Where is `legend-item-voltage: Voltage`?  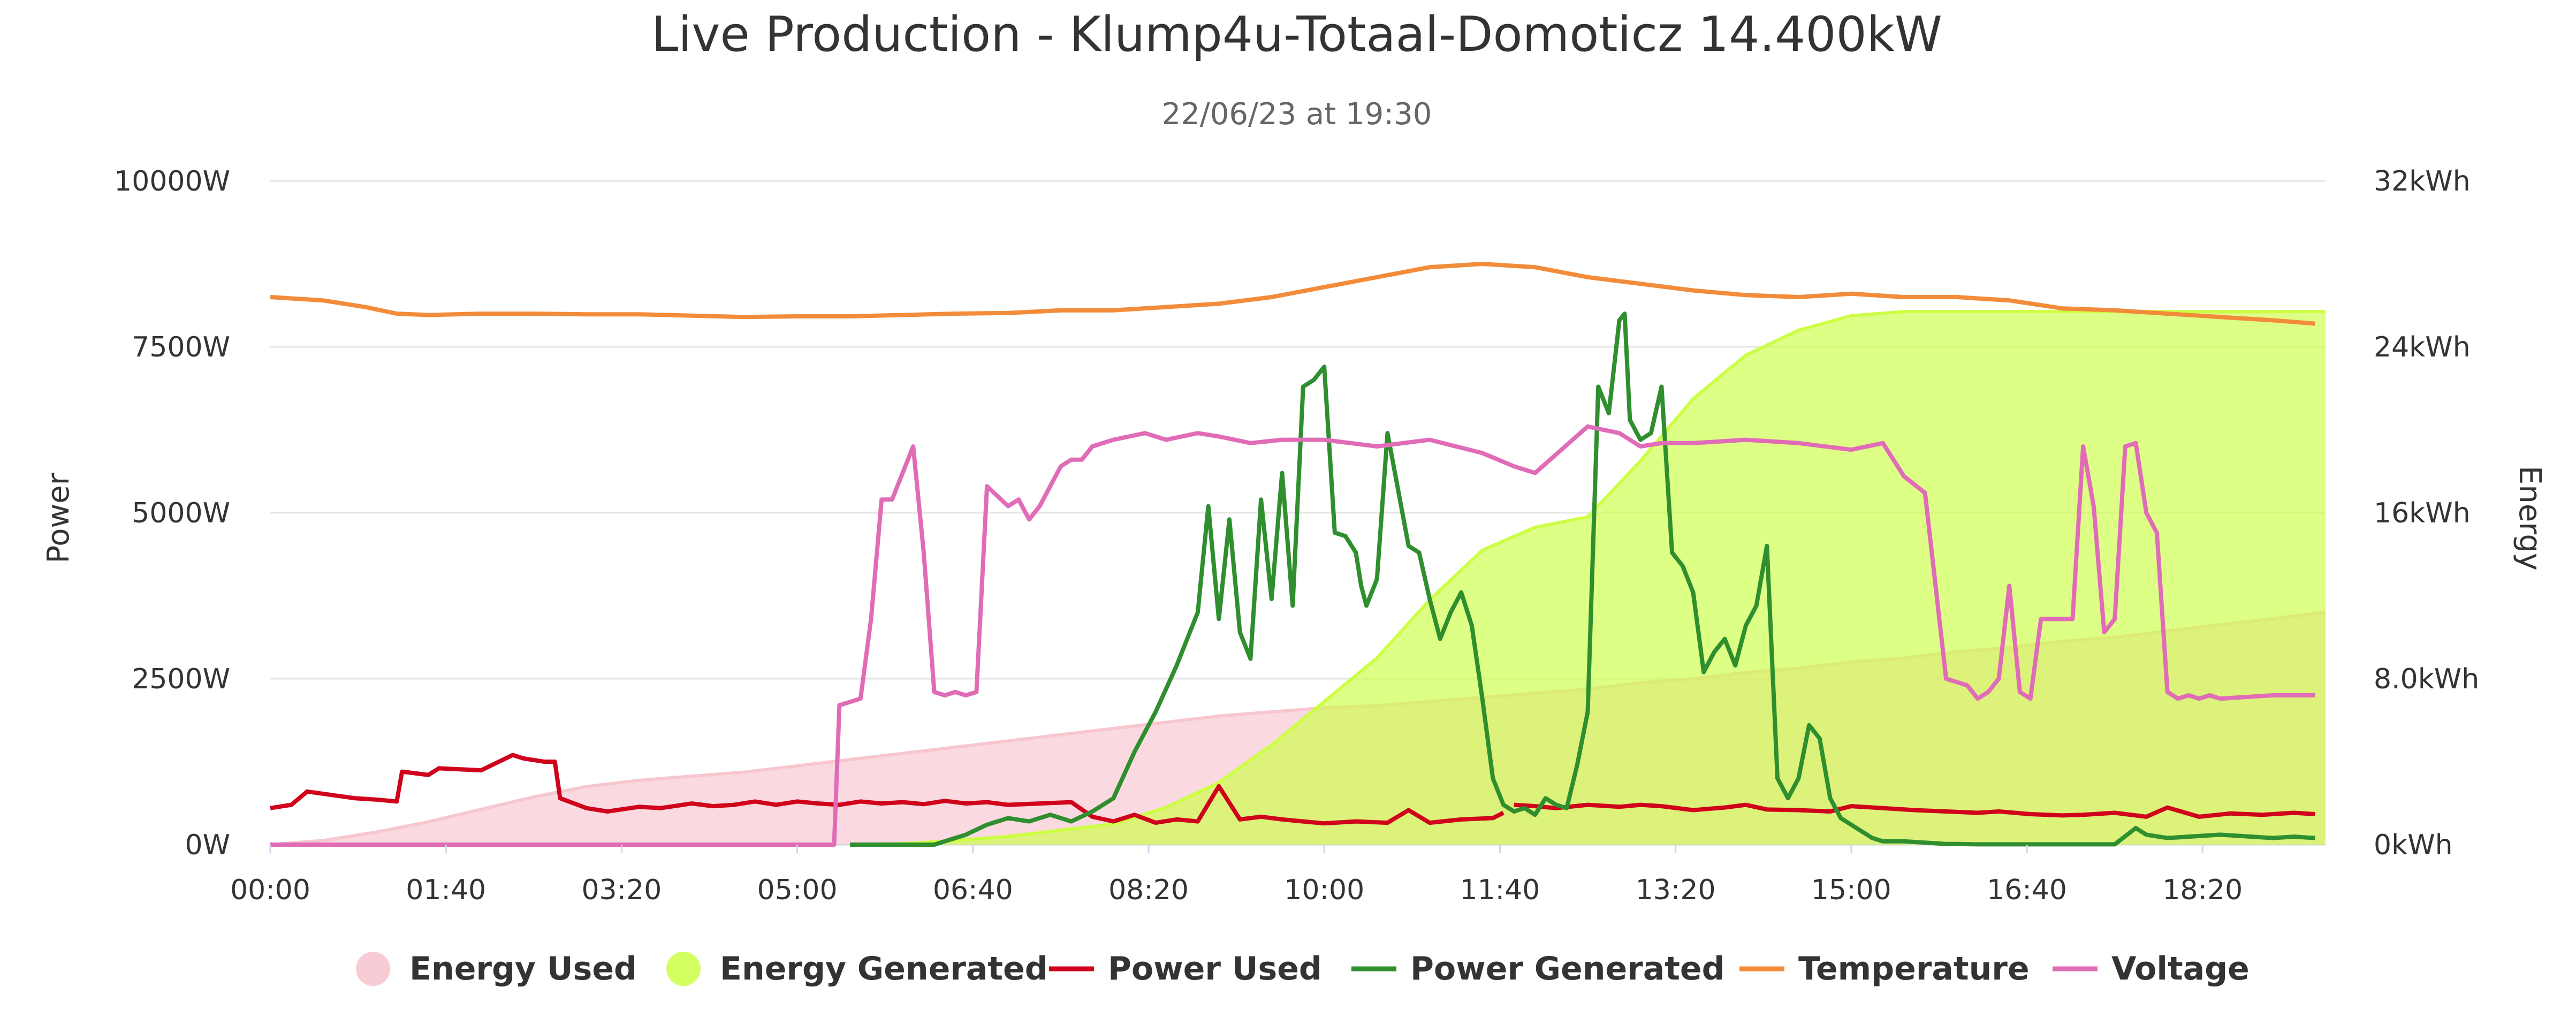
legend-item-voltage: Voltage is located at coordinates (2151, 969).